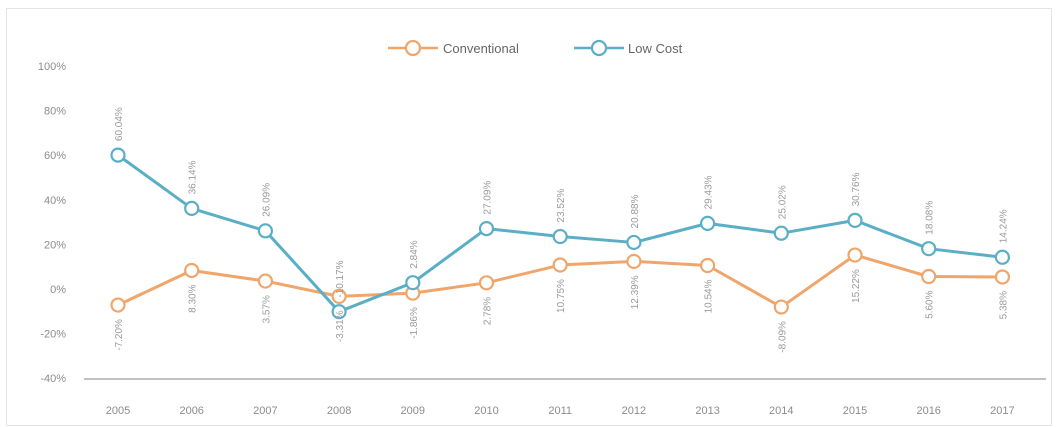 This screenshot has height=427, width=1058. Describe the element at coordinates (634, 411) in the screenshot. I see `x-tick-label: 2012` at that location.